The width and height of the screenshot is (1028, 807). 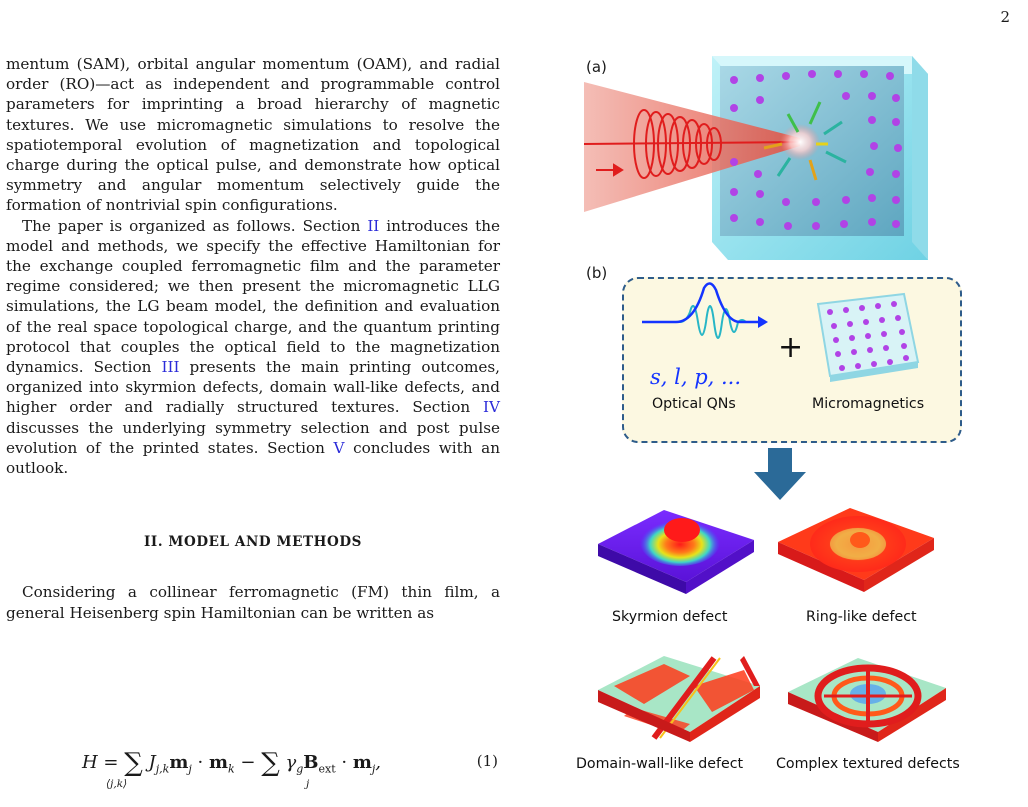 I want to click on panel-a-illustration, so click(x=756, y=158).